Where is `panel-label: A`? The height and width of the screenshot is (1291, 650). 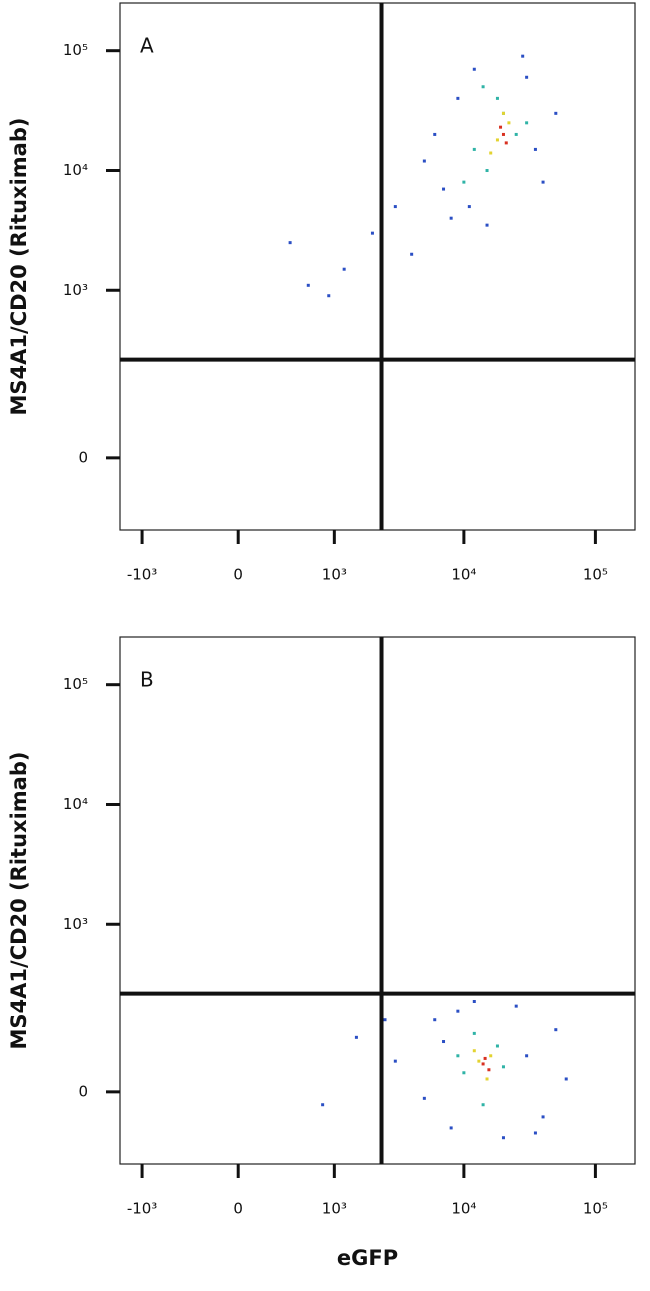 panel-label: A is located at coordinates (147, 46).